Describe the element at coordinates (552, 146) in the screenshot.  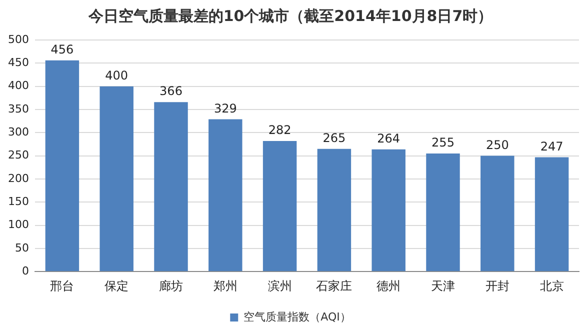
I see `data-label: 247` at that location.